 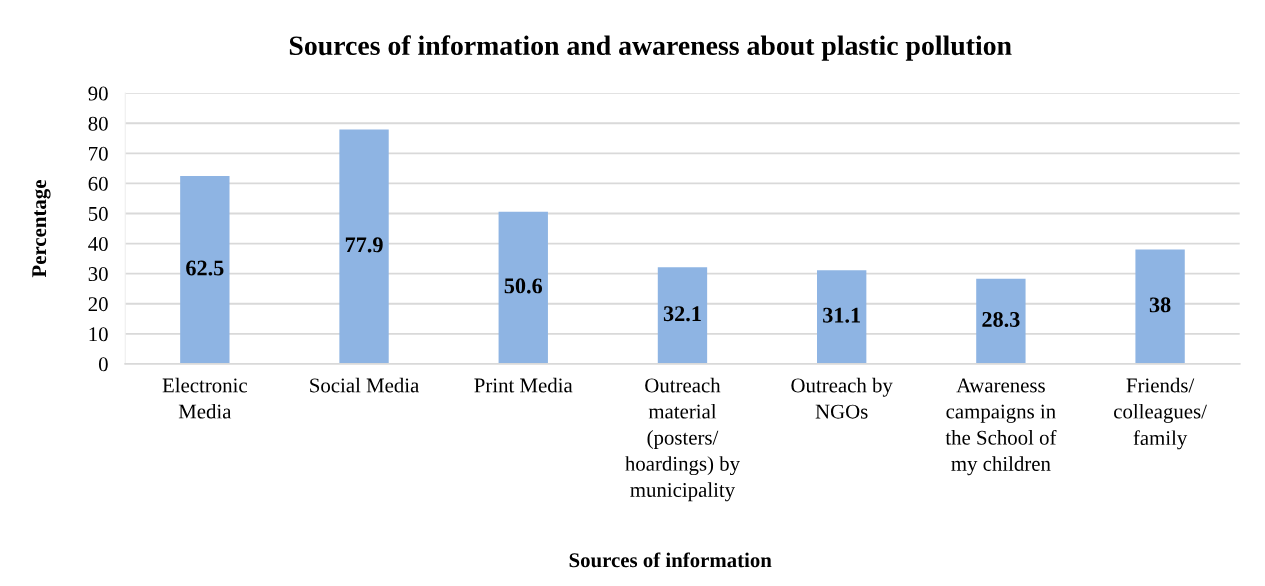 What do you see at coordinates (98, 334) in the screenshot?
I see `y-tick-label: 10` at bounding box center [98, 334].